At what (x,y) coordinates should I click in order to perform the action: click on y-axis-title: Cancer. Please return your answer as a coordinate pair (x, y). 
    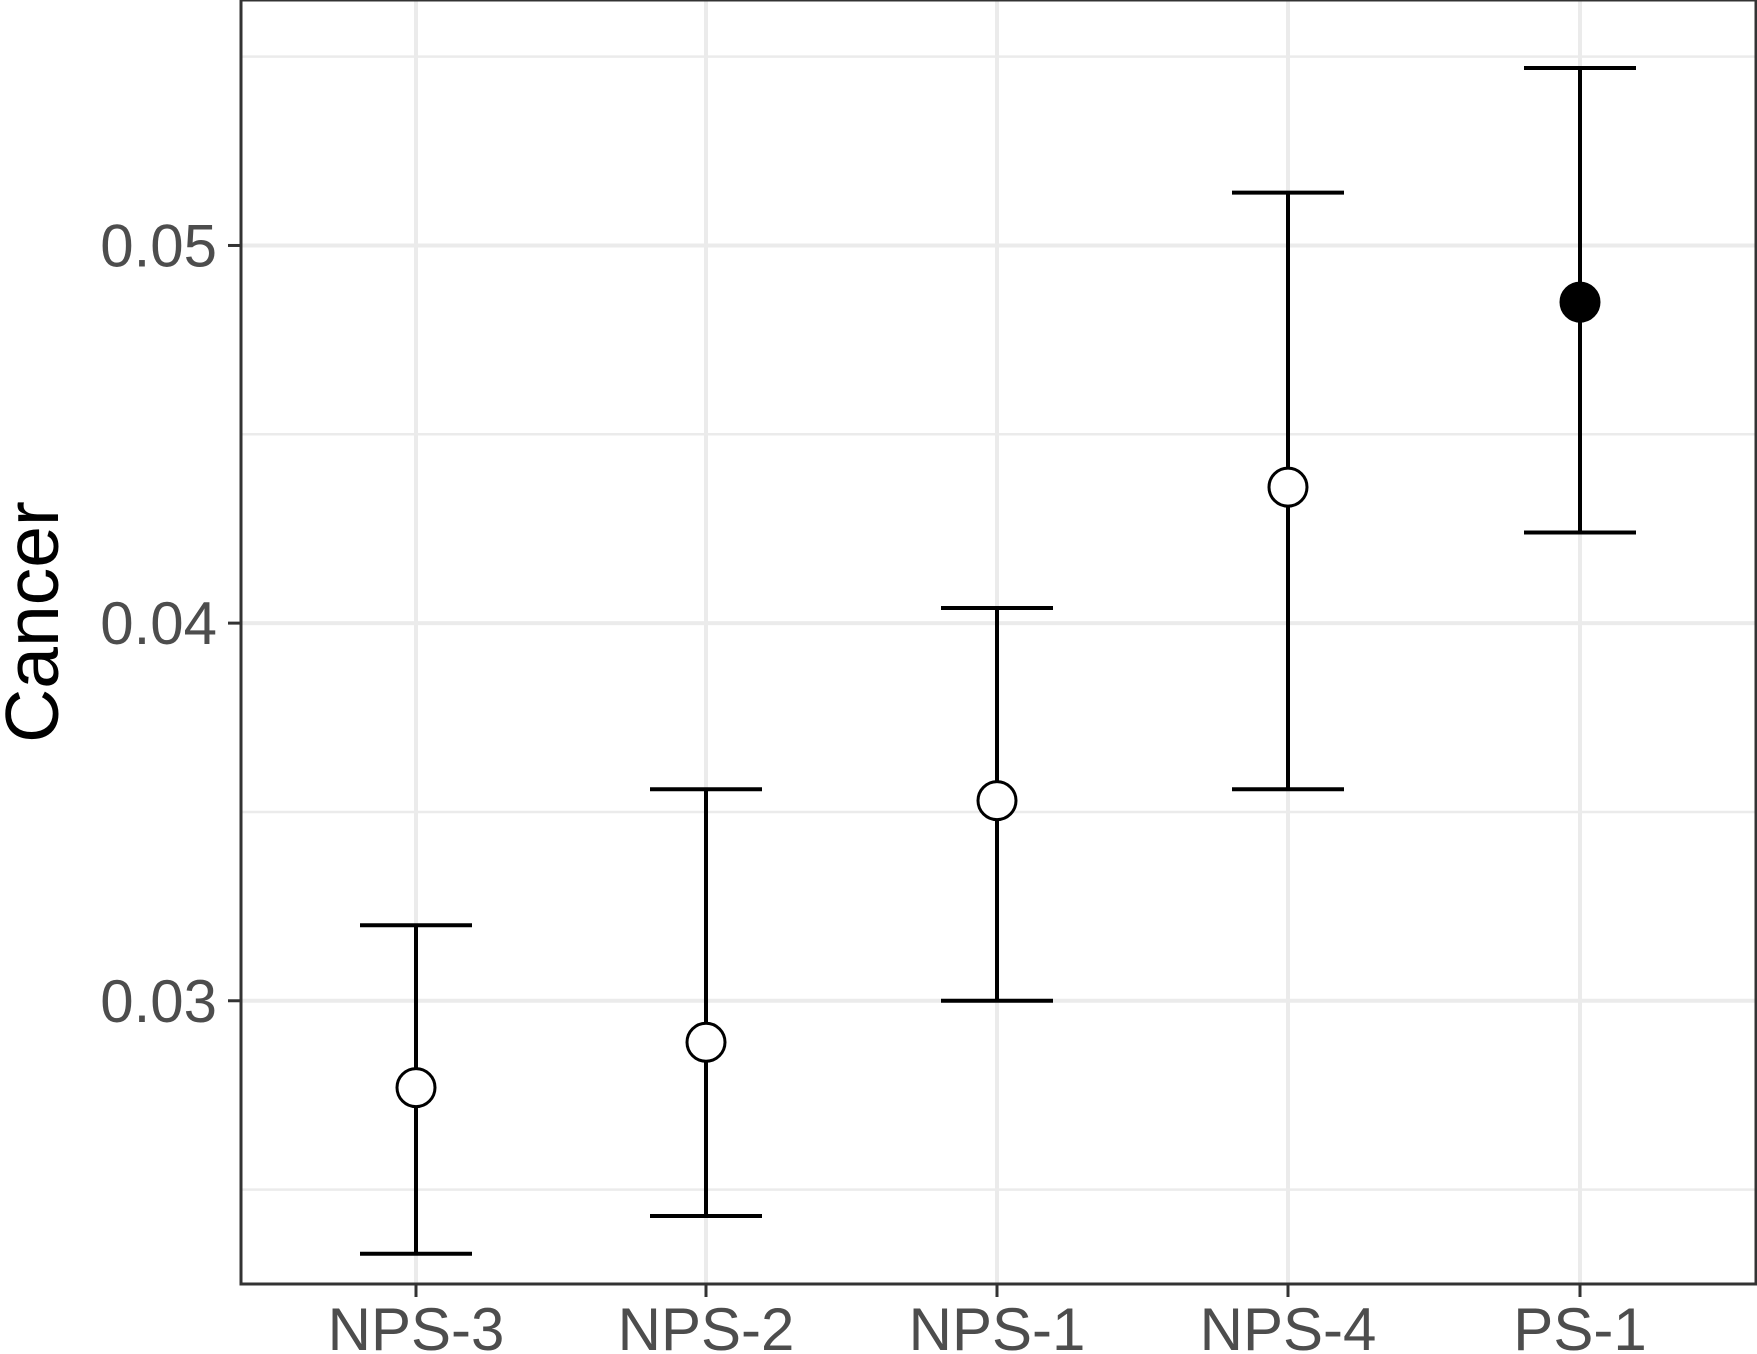
    Looking at the image, I should click on (37, 622).